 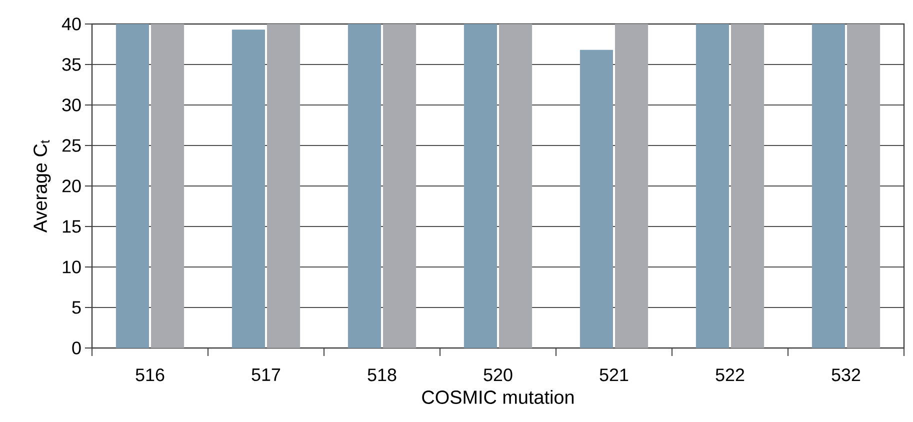 What do you see at coordinates (42, 186) in the screenshot?
I see `y-axis-title: Average C$_{t}$` at bounding box center [42, 186].